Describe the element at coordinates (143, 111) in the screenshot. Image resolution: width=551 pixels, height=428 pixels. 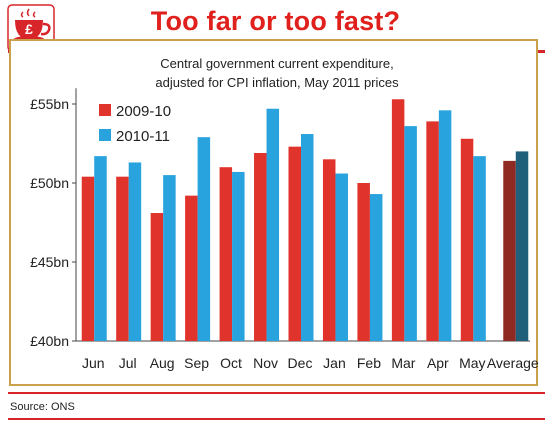
I see `legend-label-2009-10: 2009-10` at that location.